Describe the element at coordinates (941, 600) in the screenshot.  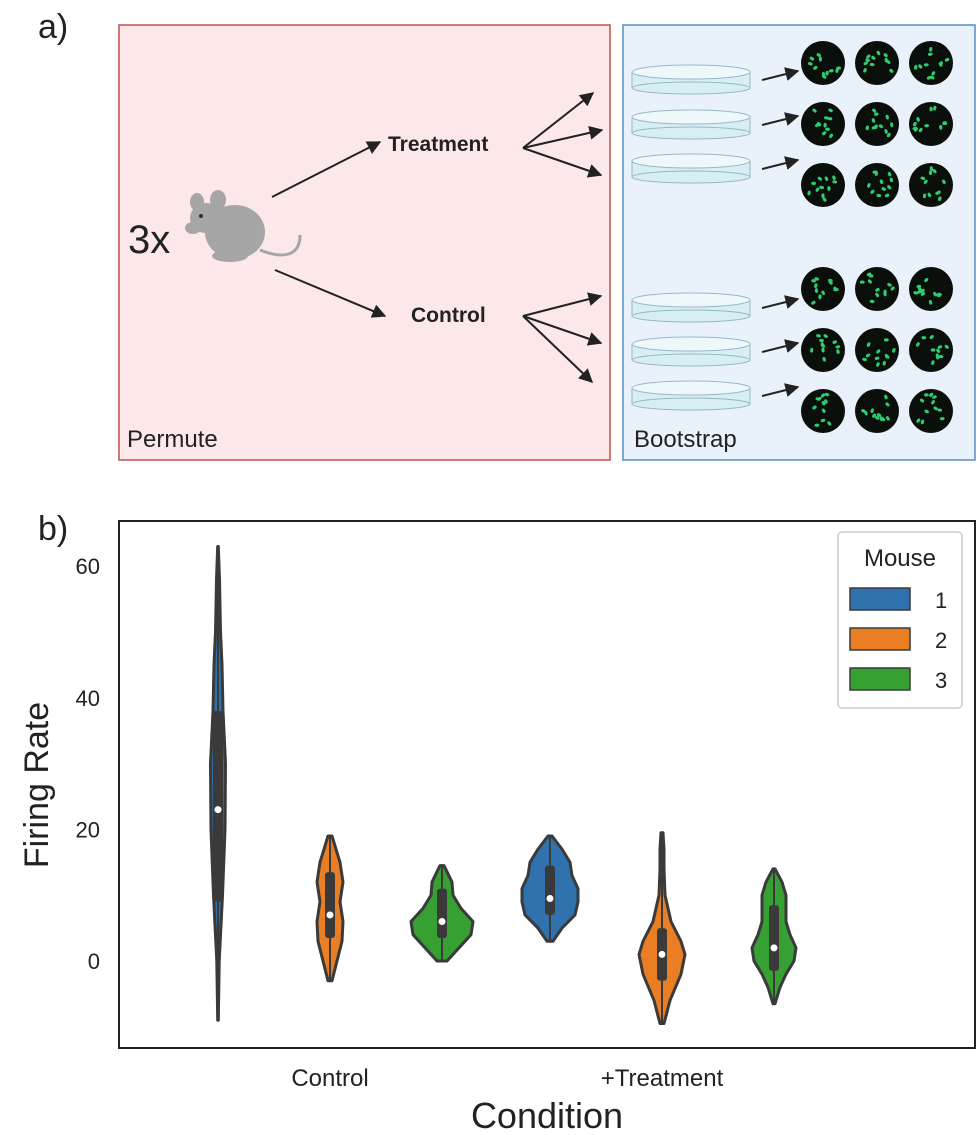
I see `legend-entry-label: 1` at that location.